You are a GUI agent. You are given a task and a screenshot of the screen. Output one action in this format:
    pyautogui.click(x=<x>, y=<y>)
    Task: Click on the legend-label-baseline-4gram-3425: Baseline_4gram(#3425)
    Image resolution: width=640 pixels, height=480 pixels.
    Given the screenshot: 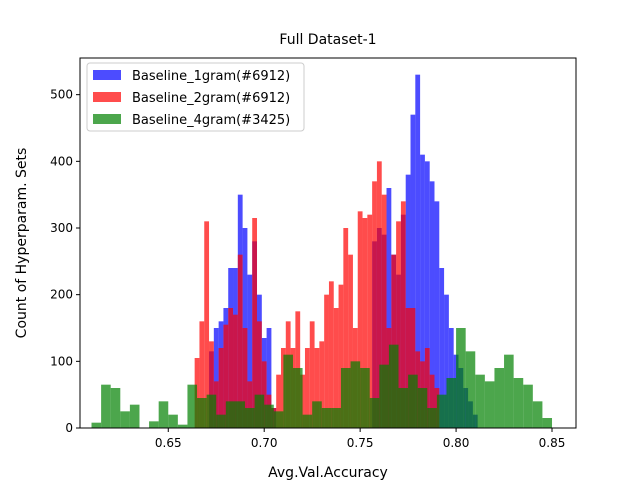 What is the action you would take?
    pyautogui.click(x=211, y=120)
    